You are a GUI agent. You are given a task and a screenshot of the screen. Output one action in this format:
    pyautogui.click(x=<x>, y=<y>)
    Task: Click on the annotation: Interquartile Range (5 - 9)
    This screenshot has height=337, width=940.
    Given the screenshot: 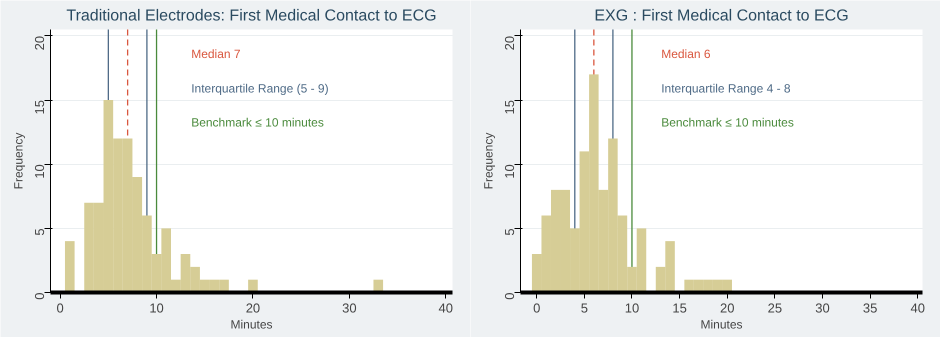 What is the action you would take?
    pyautogui.click(x=260, y=88)
    